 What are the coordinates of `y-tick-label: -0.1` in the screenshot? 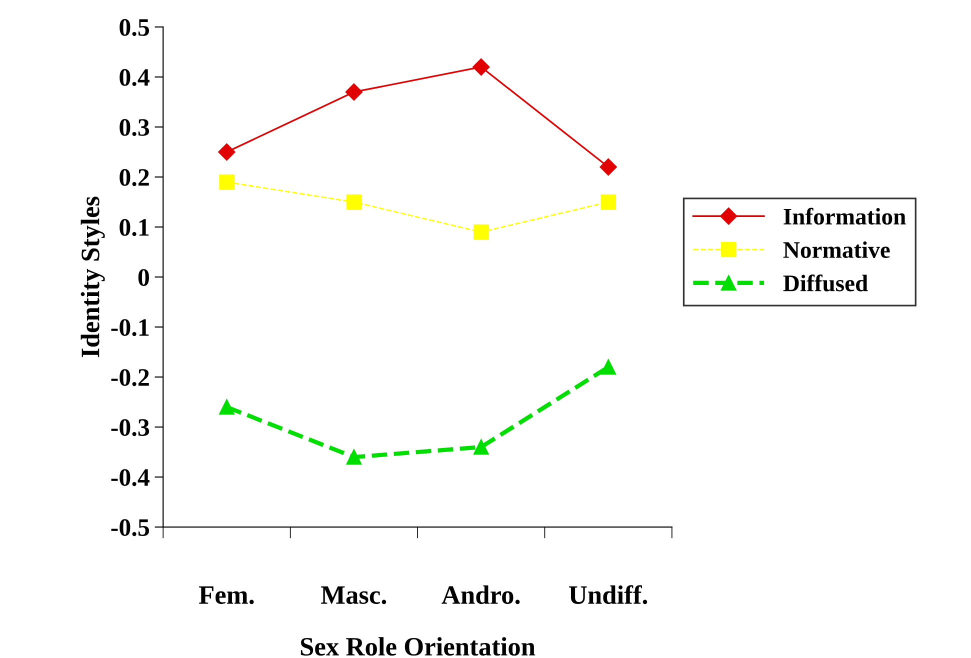 It's located at (130, 327).